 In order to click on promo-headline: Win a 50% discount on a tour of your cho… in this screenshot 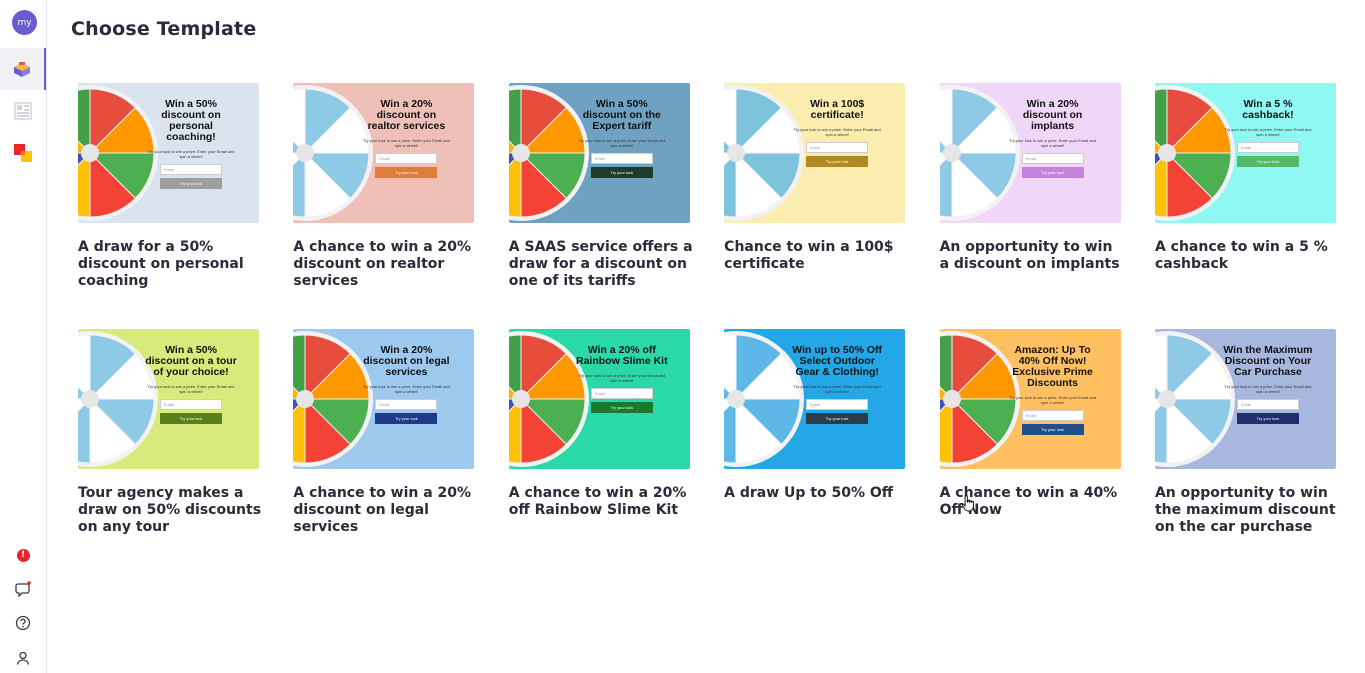, I will do `click(191, 361)`.